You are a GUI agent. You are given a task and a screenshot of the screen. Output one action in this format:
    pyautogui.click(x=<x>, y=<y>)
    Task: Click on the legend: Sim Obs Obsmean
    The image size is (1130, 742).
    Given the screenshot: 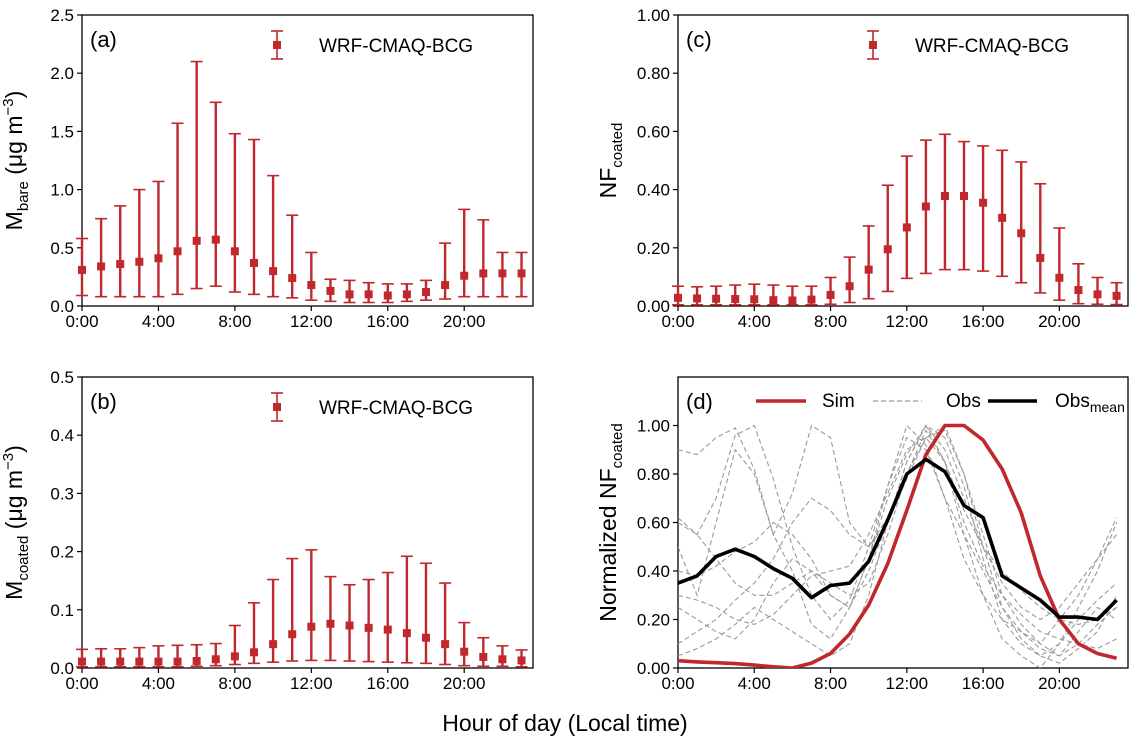 What is the action you would take?
    pyautogui.click(x=940, y=403)
    